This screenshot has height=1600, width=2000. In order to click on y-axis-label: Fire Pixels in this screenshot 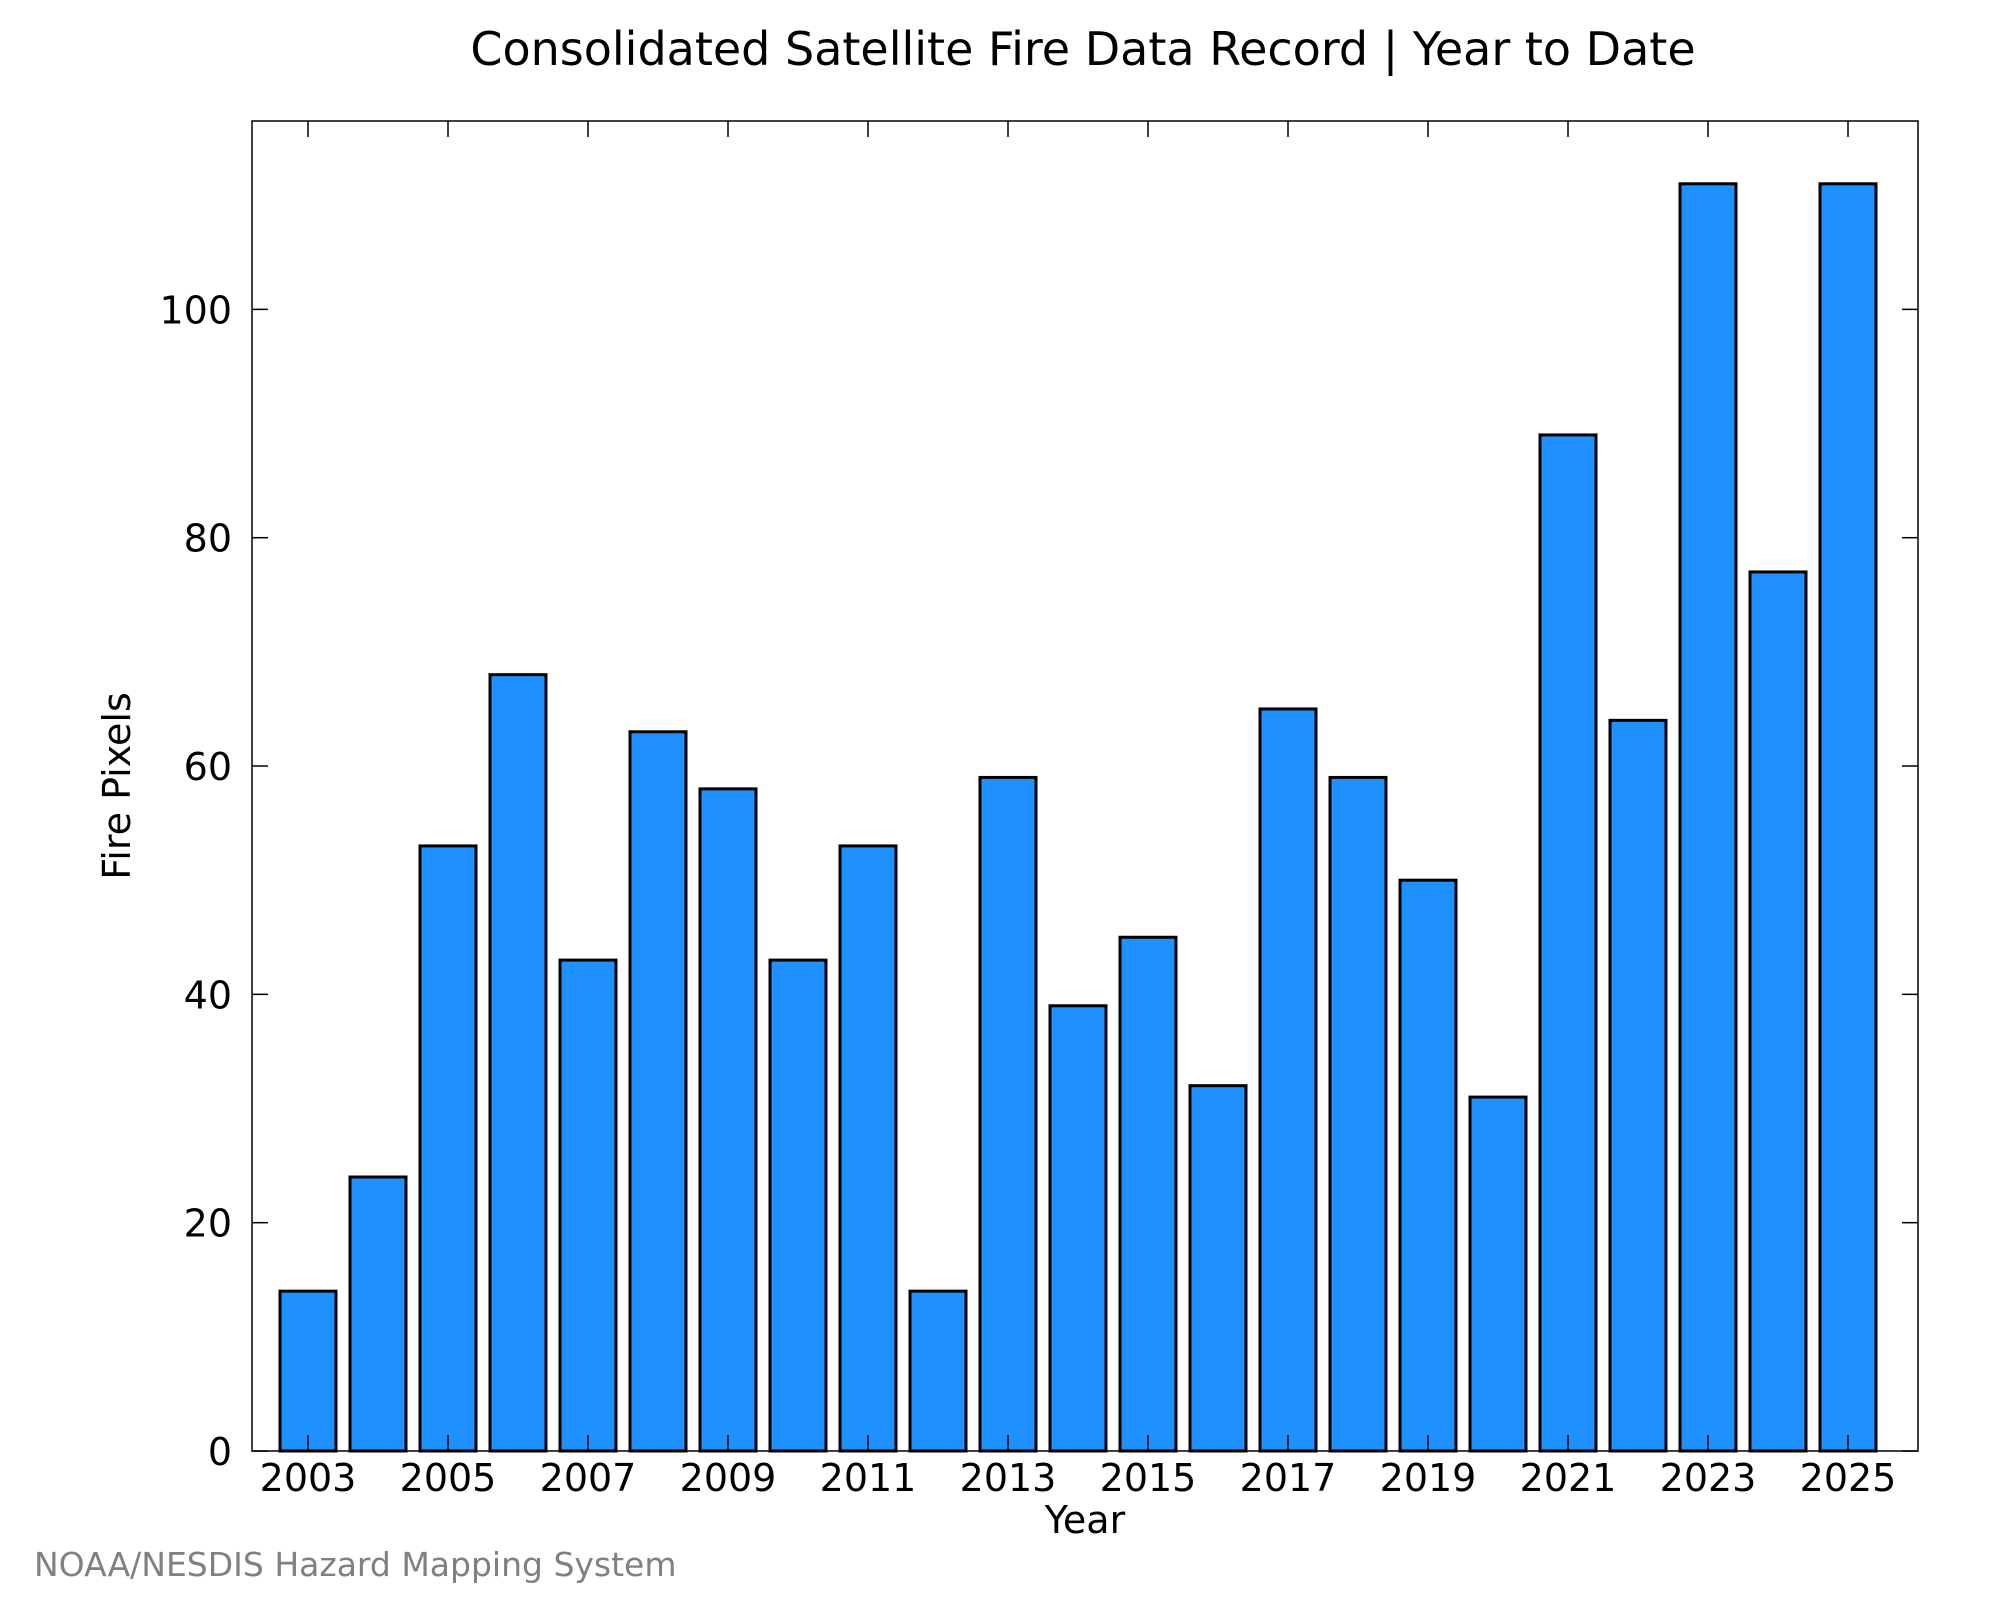, I will do `click(117, 786)`.